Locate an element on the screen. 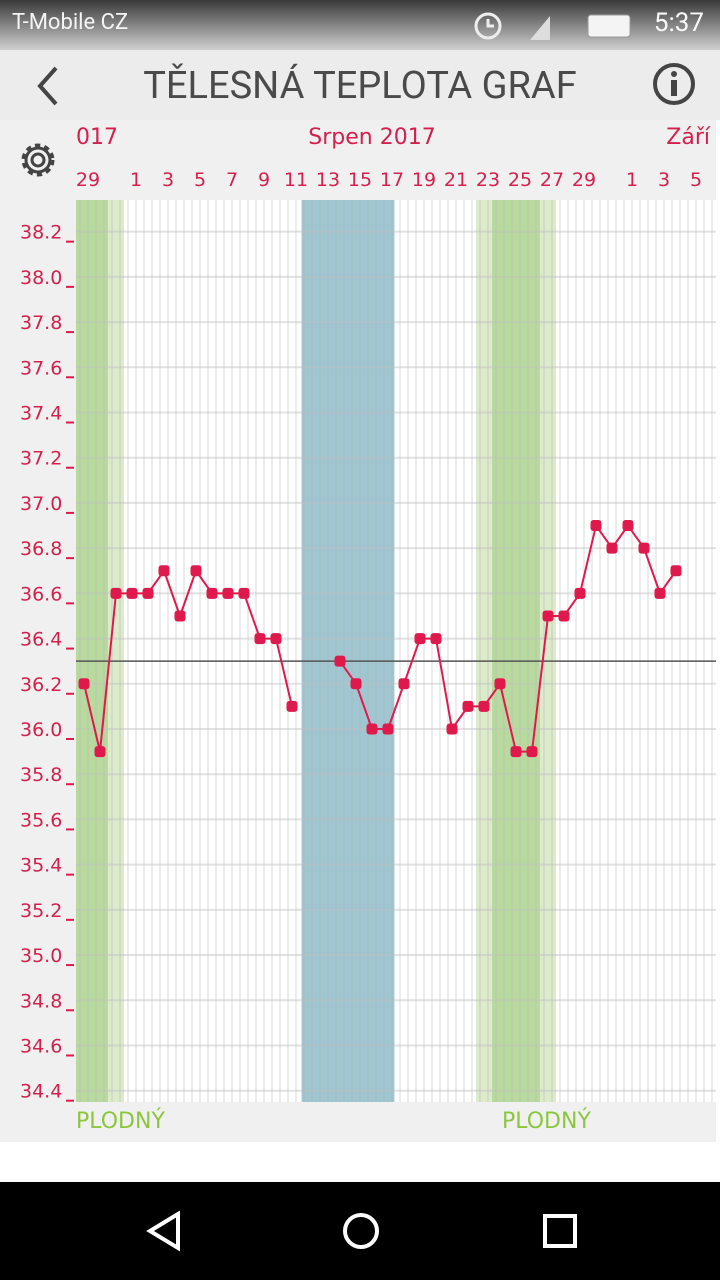 The image size is (720, 1284). day-label: 25 is located at coordinates (520, 180).